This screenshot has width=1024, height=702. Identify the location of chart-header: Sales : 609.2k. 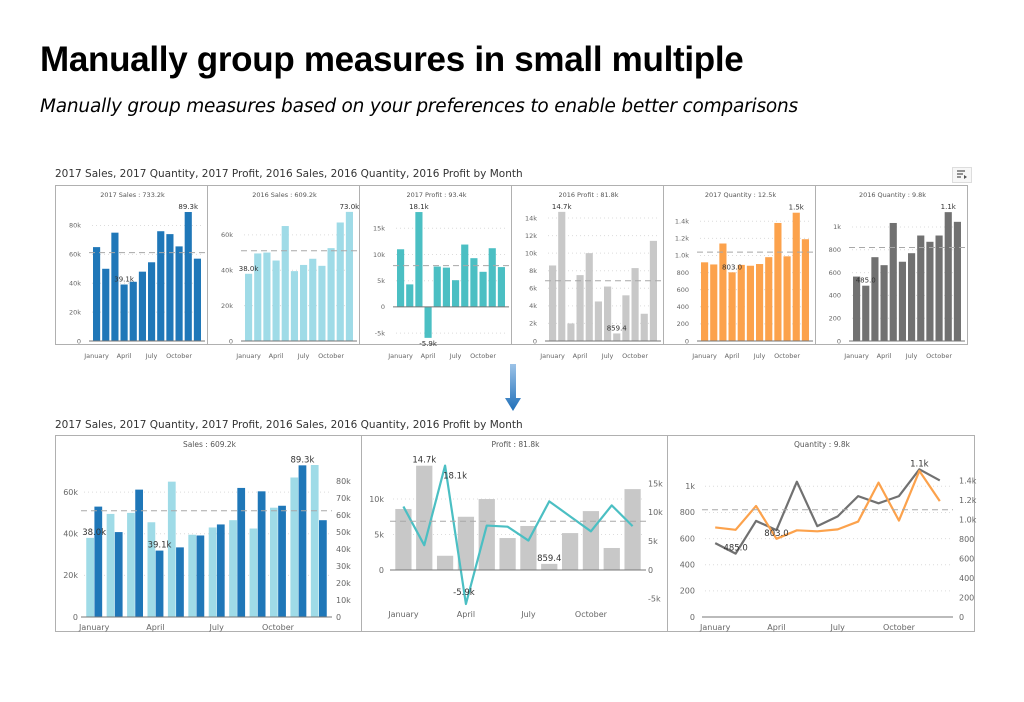
(210, 444).